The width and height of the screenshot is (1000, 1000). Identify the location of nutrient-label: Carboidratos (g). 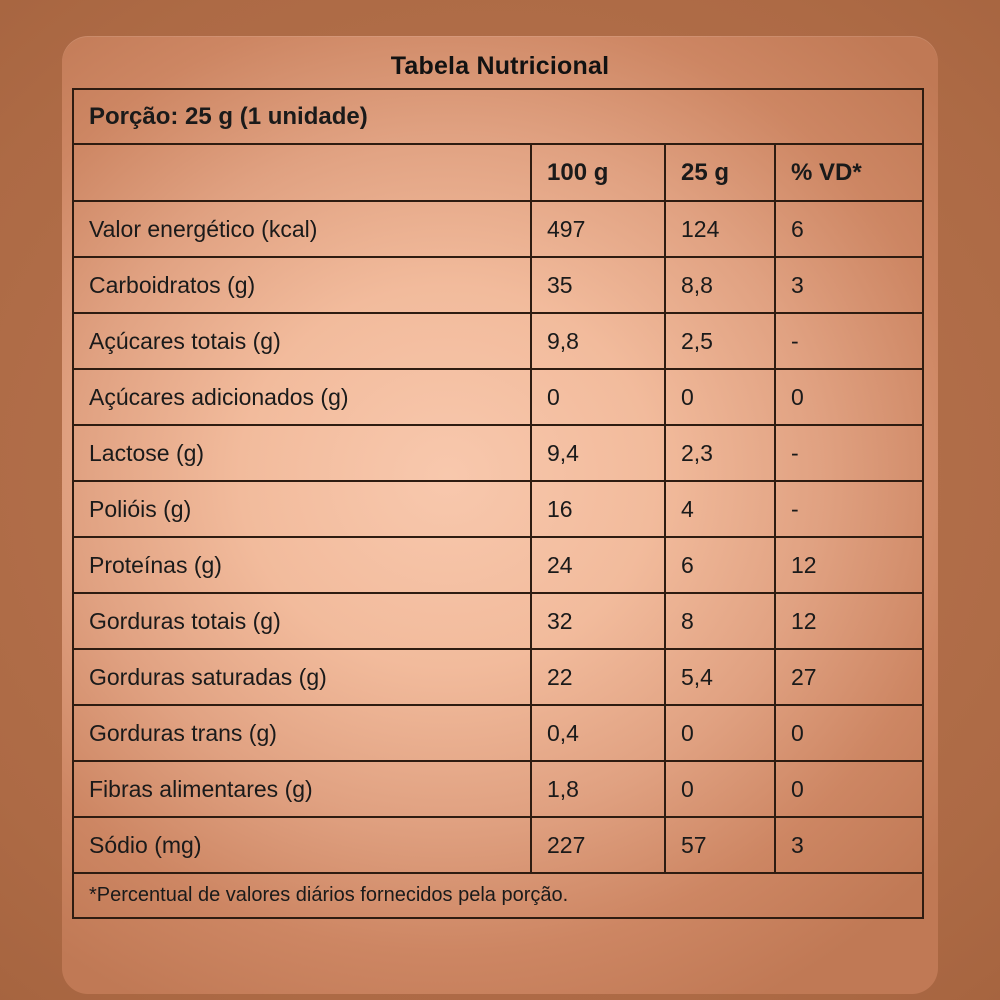
(302, 285).